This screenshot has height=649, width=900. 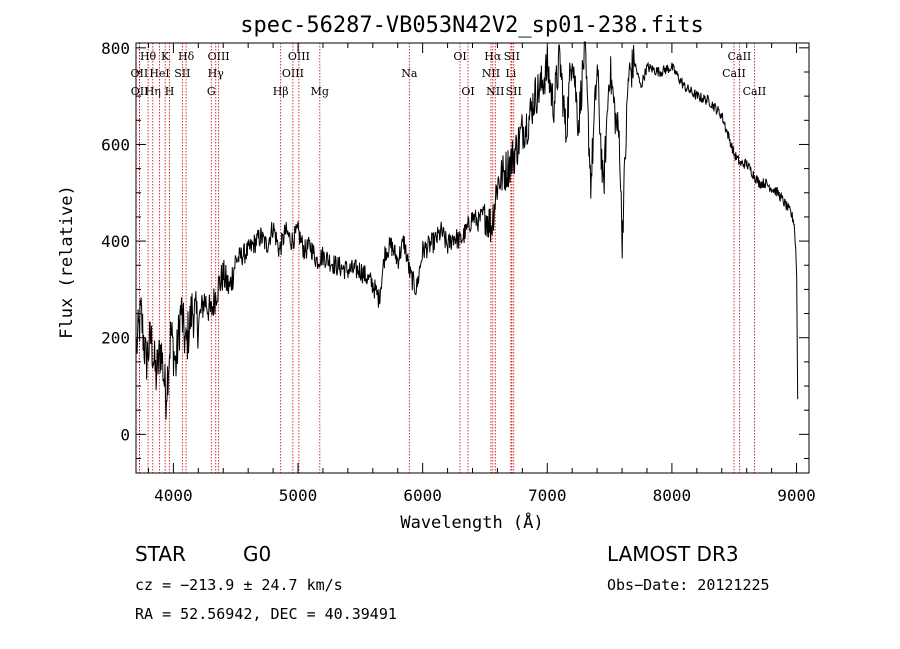 I want to click on spectral-line-label-26: SII, so click(x=514, y=91).